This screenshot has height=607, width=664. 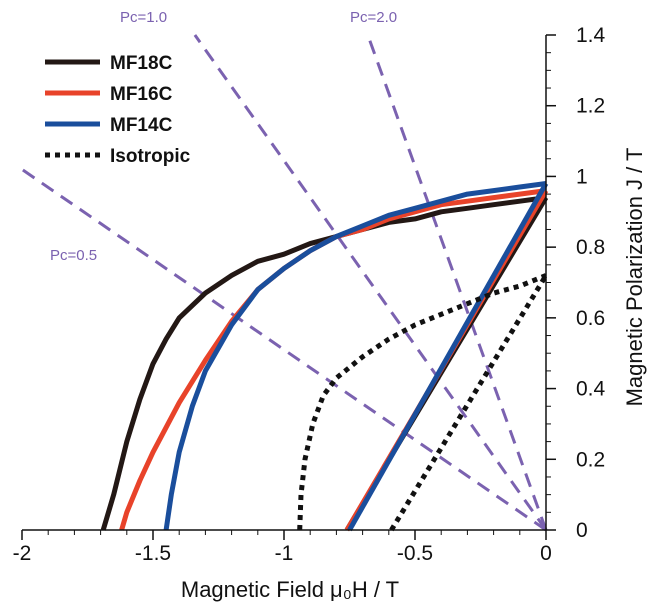 What do you see at coordinates (22, 553) in the screenshot?
I see `x-tick-label: -2` at bounding box center [22, 553].